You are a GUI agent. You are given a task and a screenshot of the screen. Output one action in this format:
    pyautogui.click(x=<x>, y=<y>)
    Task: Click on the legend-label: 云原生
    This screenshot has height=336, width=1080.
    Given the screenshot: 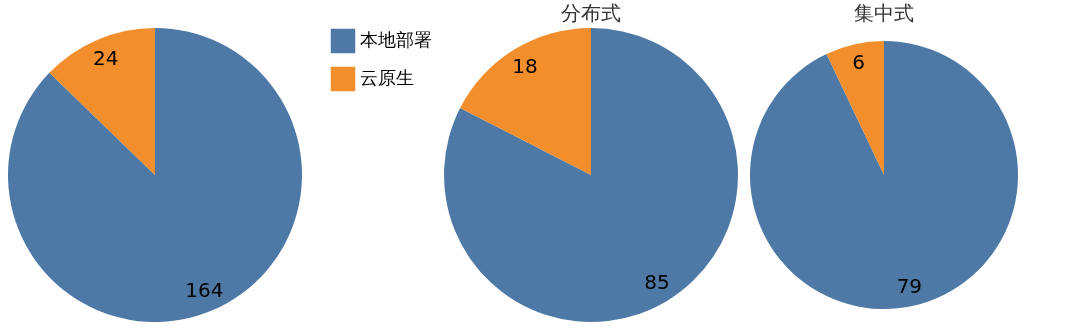 What is the action you would take?
    pyautogui.click(x=387, y=77)
    